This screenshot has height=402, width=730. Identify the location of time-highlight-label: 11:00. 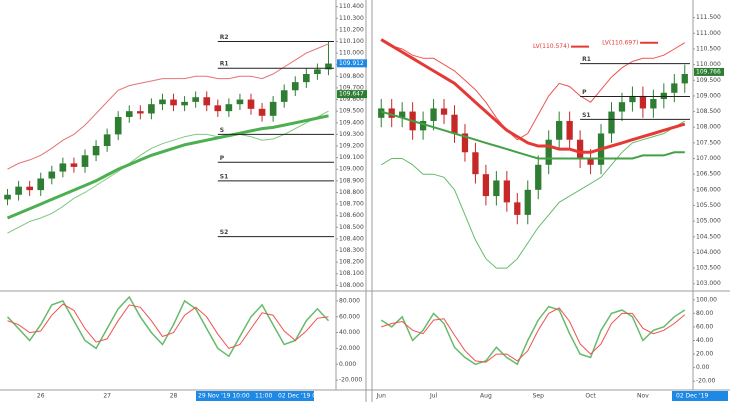
(263, 396).